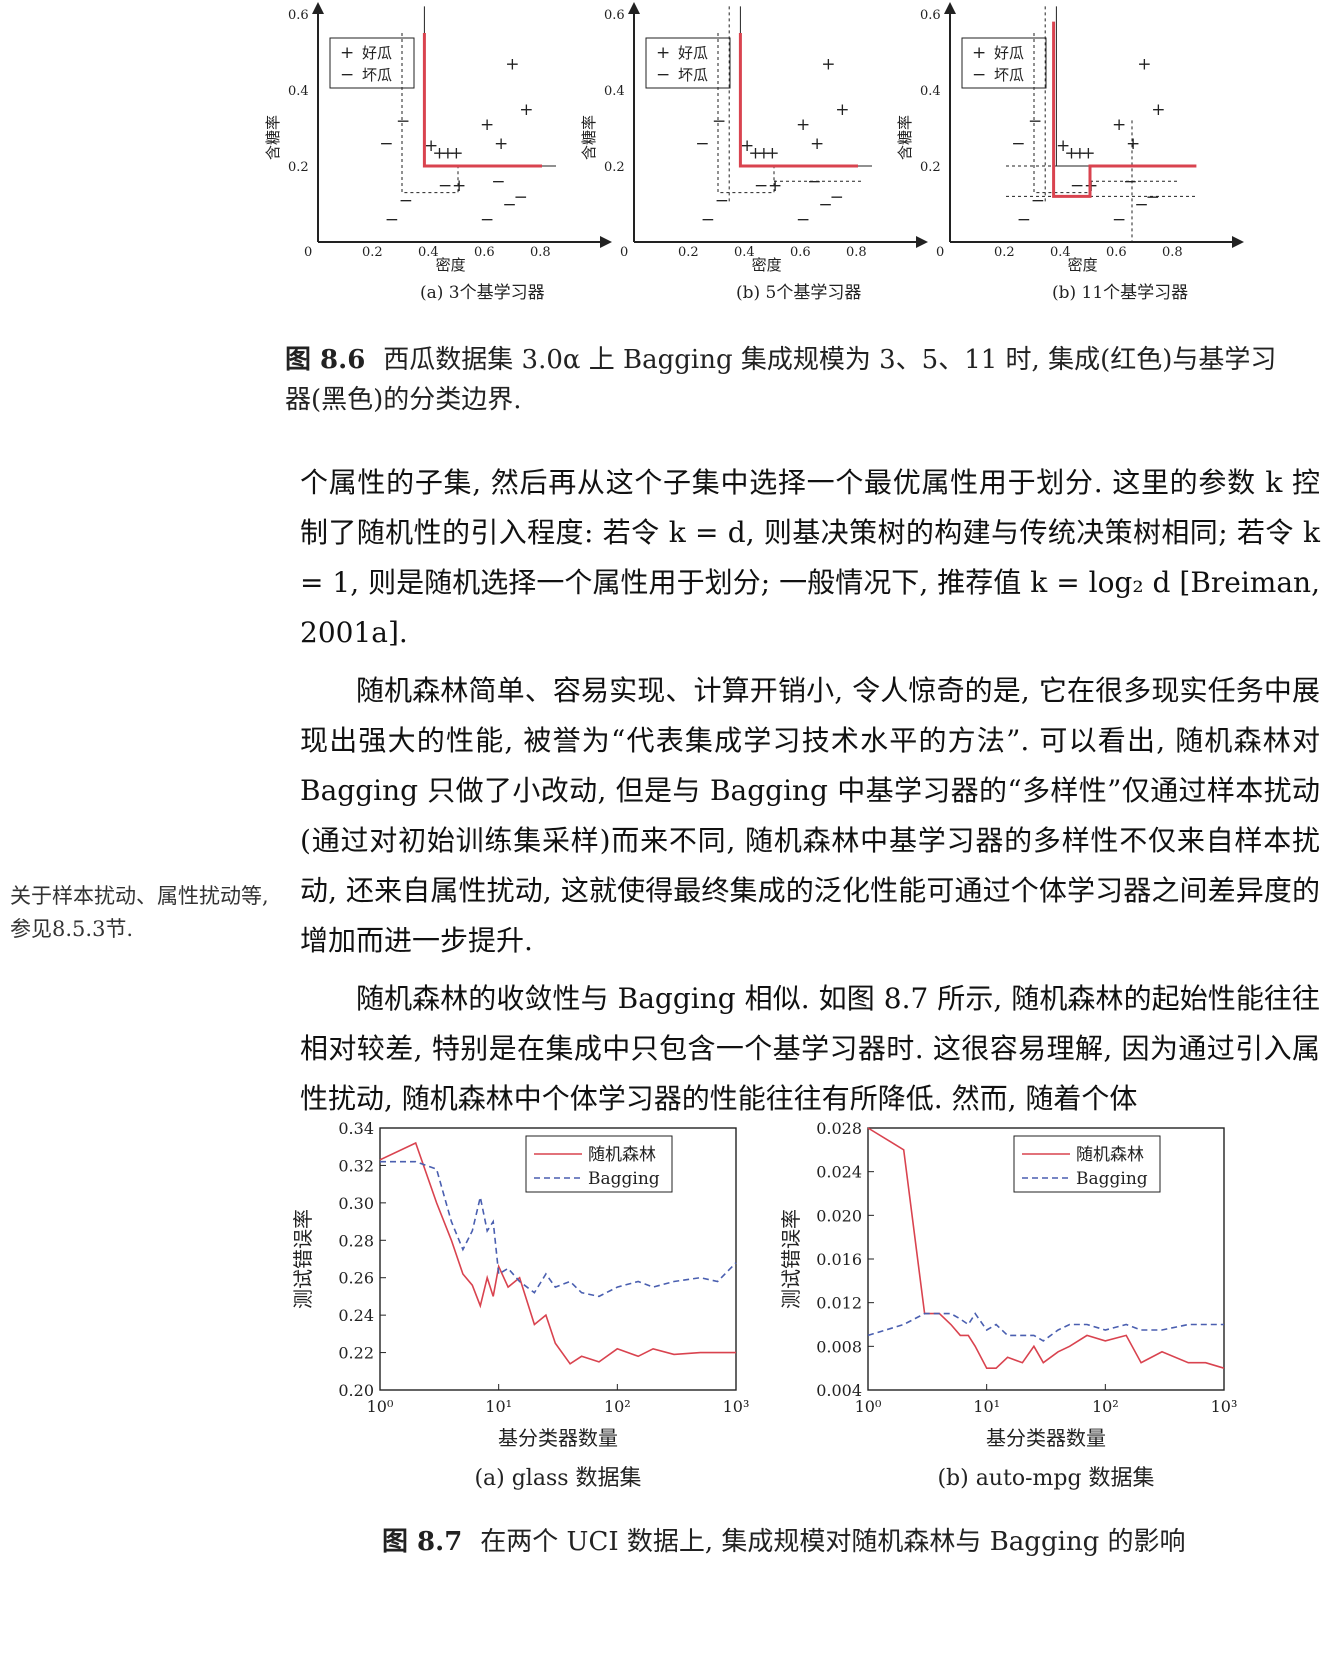 This screenshot has width=1330, height=1658. What do you see at coordinates (868, 1406) in the screenshot?
I see `x-tick-label: 10⁰` at bounding box center [868, 1406].